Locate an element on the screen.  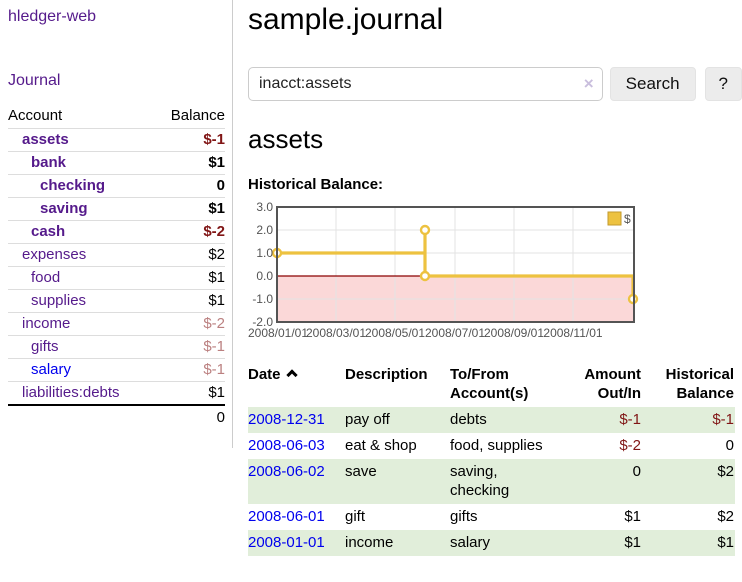
account-row: liabilities:debts $1 is located at coordinates (116, 393).